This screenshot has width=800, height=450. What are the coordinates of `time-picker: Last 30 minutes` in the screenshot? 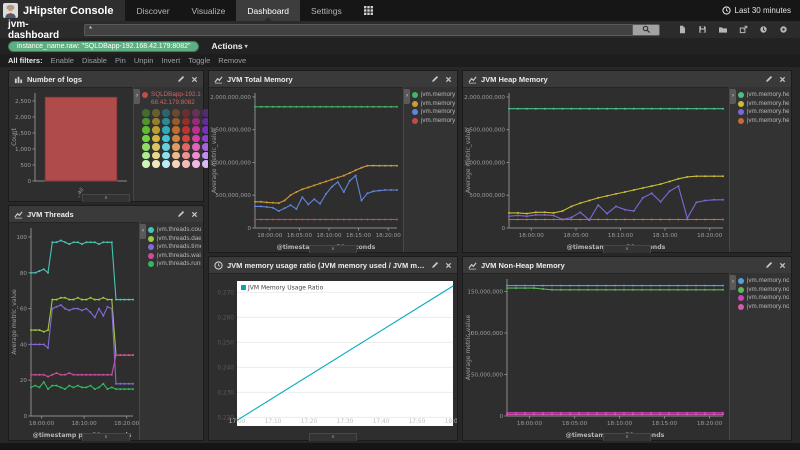 It's located at (760, 10).